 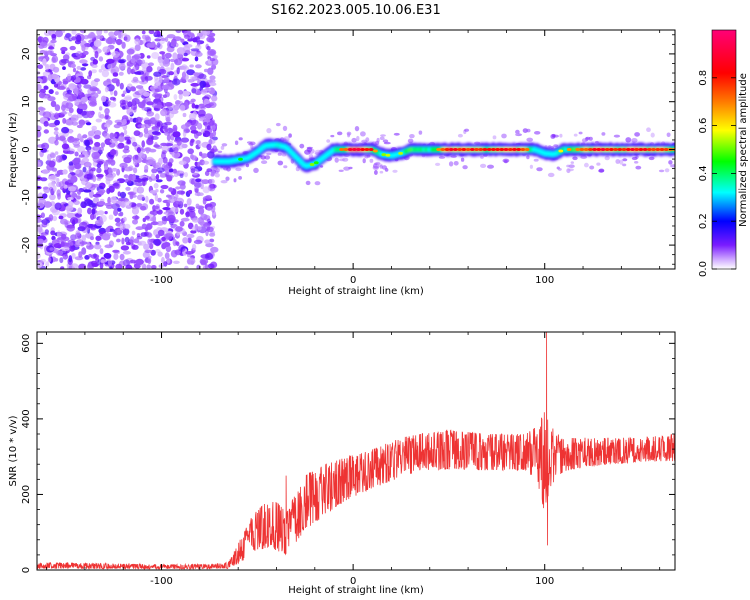 I want to click on colorbar-tick-label: 0.6, so click(x=703, y=126).